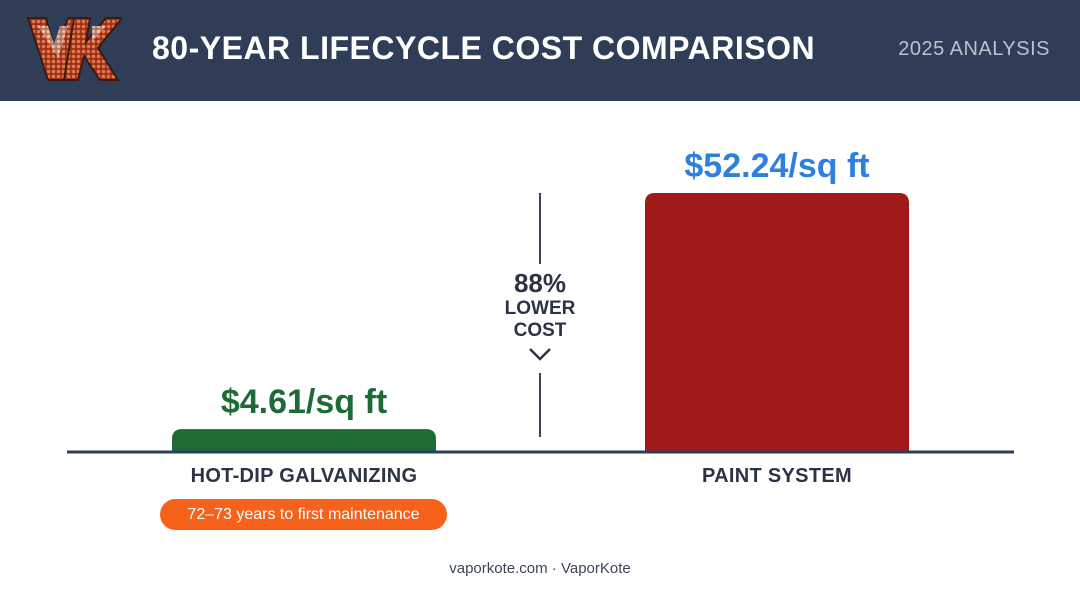  Describe the element at coordinates (303, 514) in the screenshot. I see `maintenance-note-badge: 72–73 years to first maintenance` at that location.